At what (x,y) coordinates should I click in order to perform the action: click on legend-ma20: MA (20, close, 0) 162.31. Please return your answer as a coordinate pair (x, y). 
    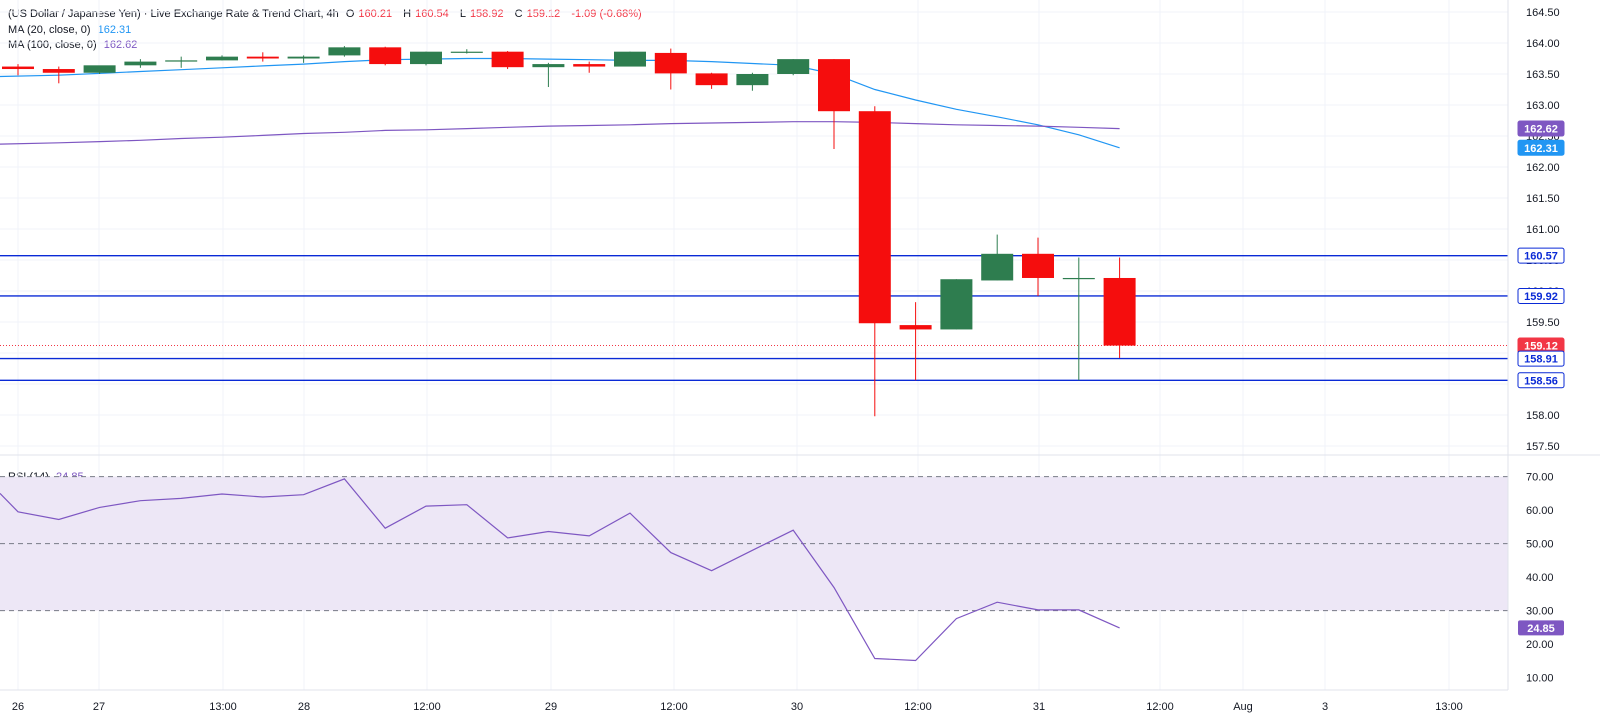
    Looking at the image, I should click on (71, 30).